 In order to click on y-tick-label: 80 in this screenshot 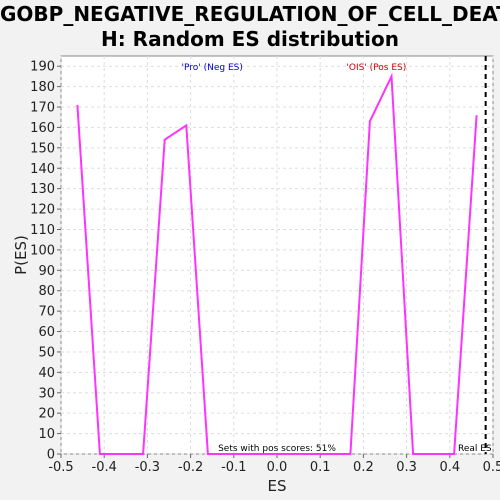, I will do `click(46, 291)`.